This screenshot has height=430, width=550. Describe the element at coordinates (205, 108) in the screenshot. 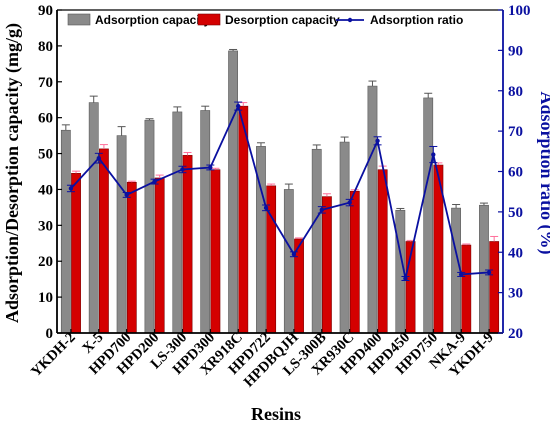

I see `error-bar-adsorption-HPD300` at that location.